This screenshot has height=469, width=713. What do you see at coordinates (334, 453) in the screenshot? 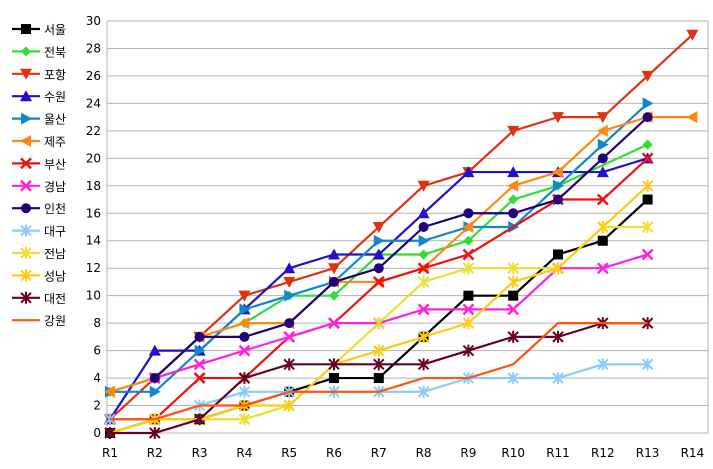
I see `x-tick-label: R6` at bounding box center [334, 453].